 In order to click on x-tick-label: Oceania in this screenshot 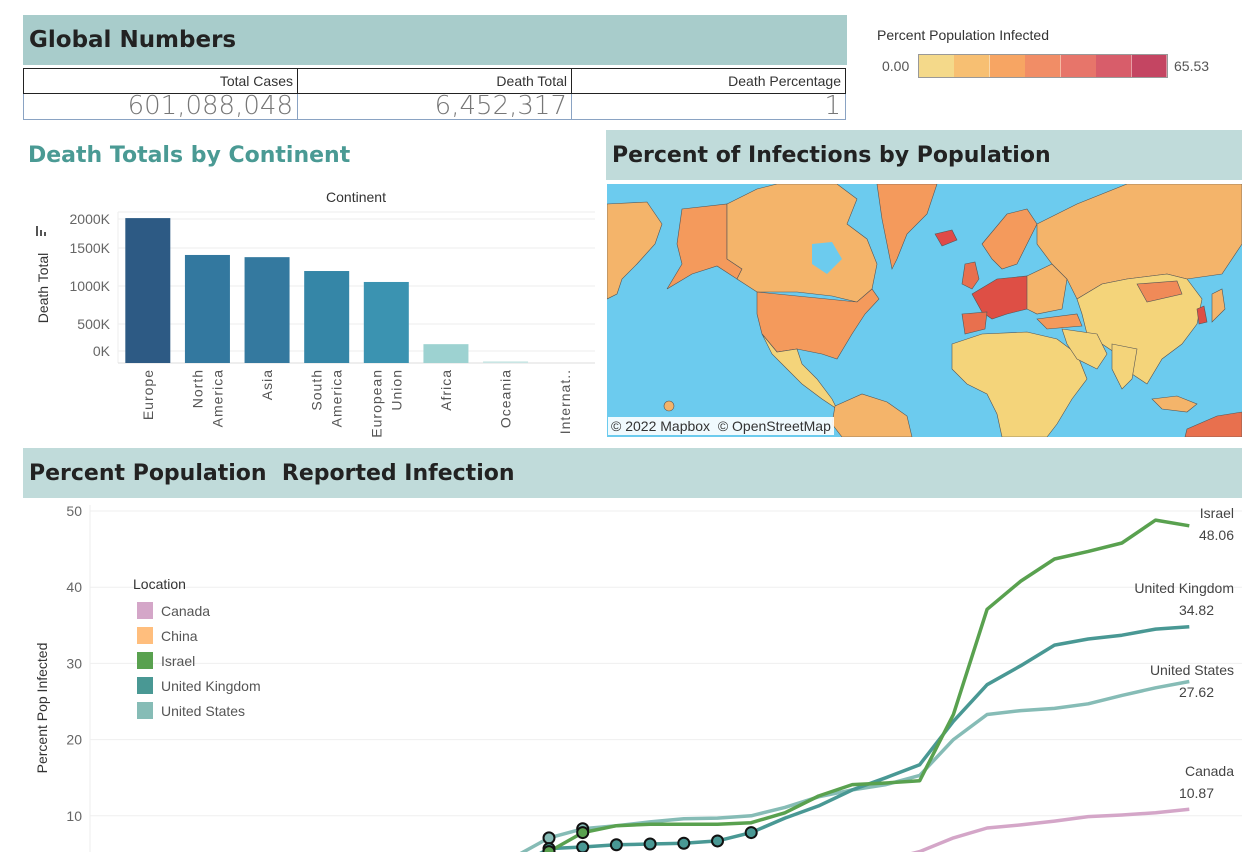, I will do `click(506, 398)`.